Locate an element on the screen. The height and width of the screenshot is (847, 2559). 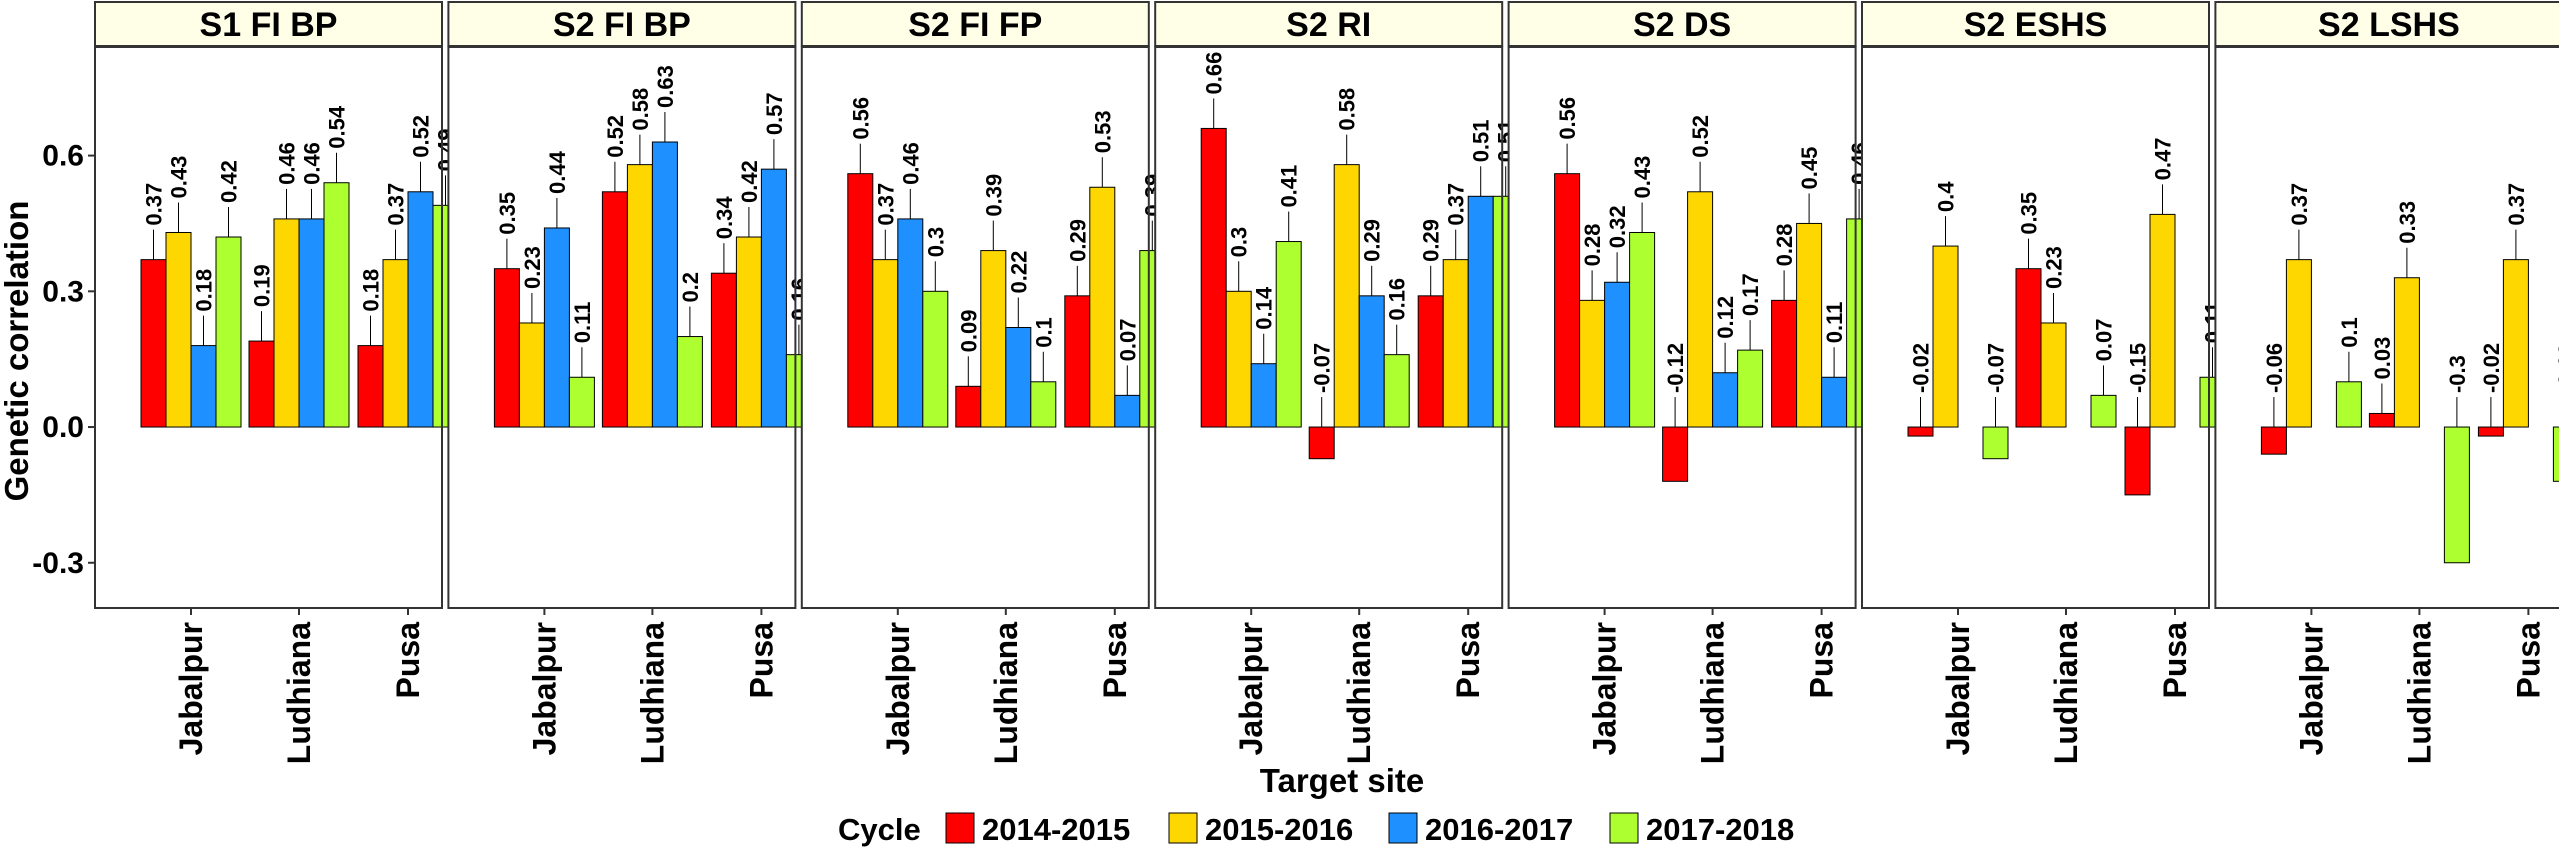
data-label: 0.35 is located at coordinates (2029, 213).